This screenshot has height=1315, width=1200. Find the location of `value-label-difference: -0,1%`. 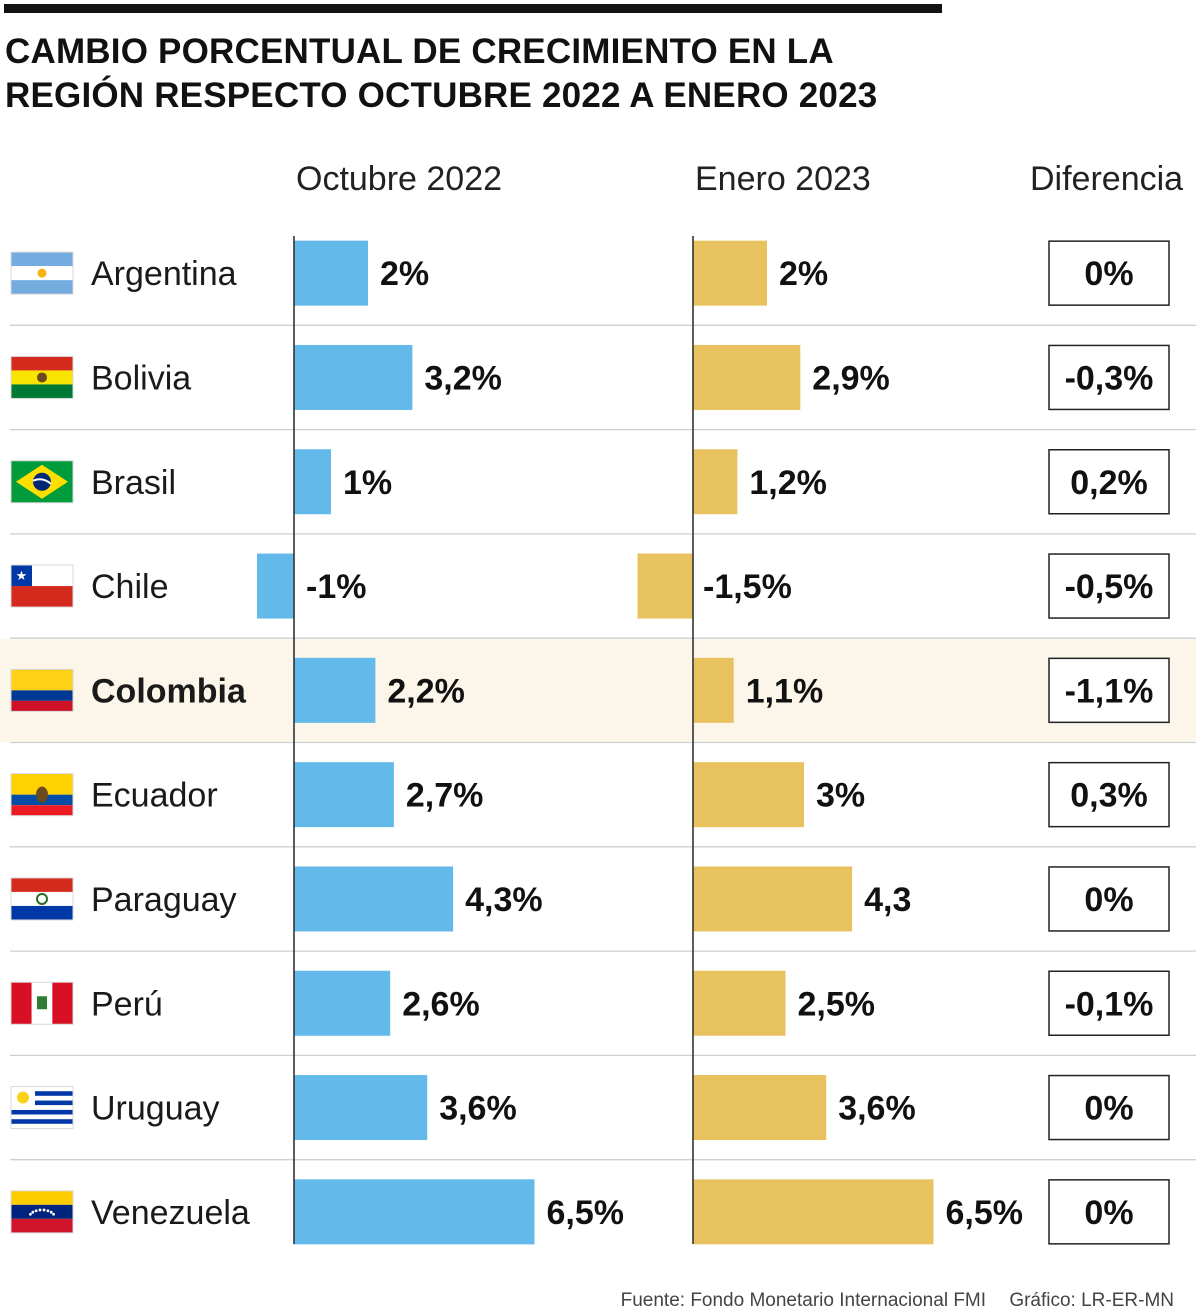

value-label-difference: -0,1% is located at coordinates (1109, 1004).